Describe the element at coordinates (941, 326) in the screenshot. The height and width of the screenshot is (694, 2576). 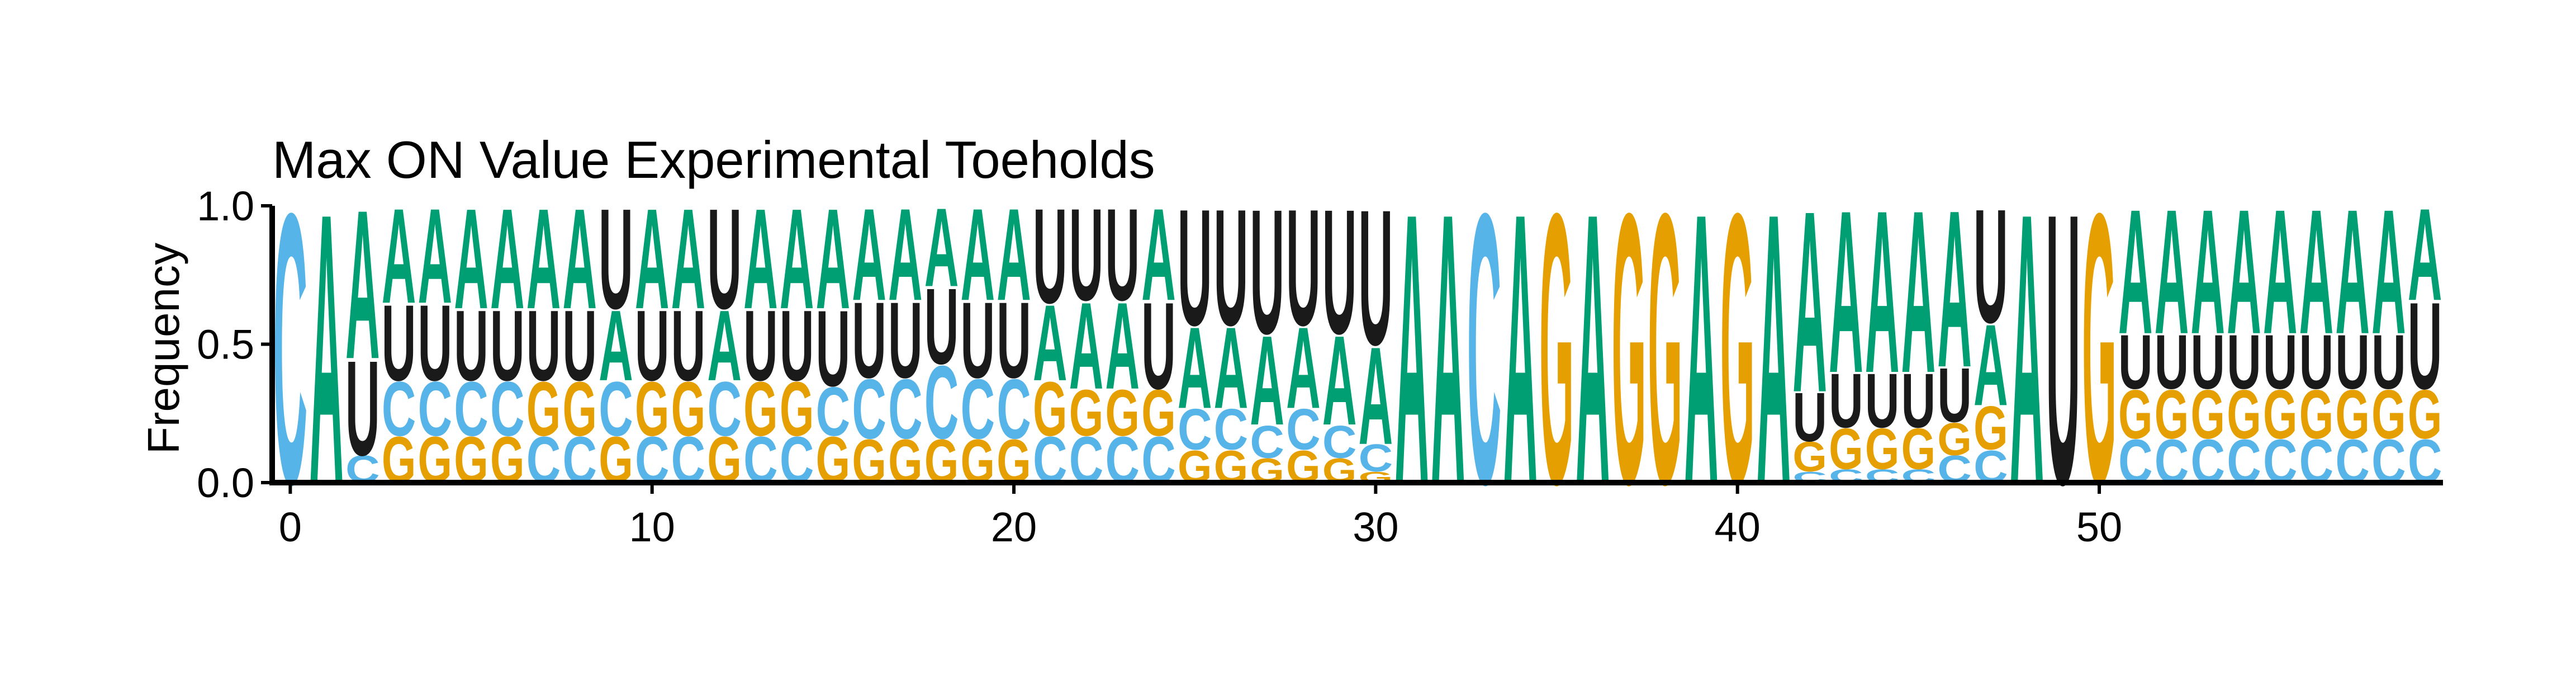
I see `logo-letter-U-pos-18: U` at that location.